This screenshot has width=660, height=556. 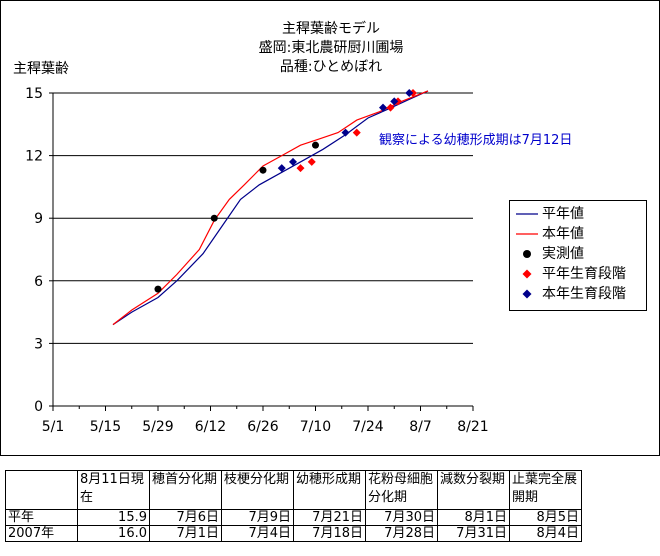 I want to click on x-tick-label: 5/15, so click(x=105, y=427).